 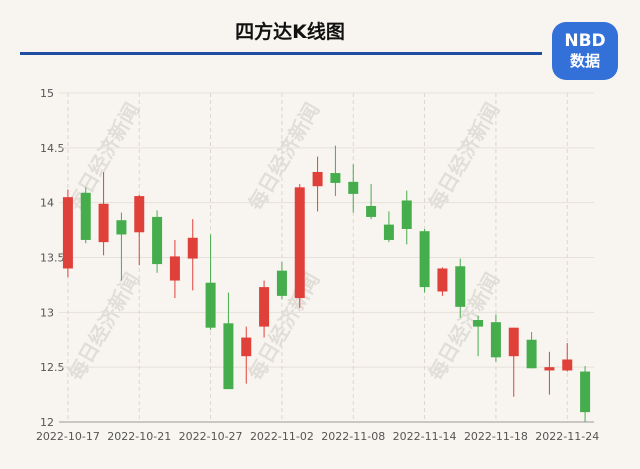 What do you see at coordinates (281, 53) in the screenshot?
I see `title-rule` at bounding box center [281, 53].